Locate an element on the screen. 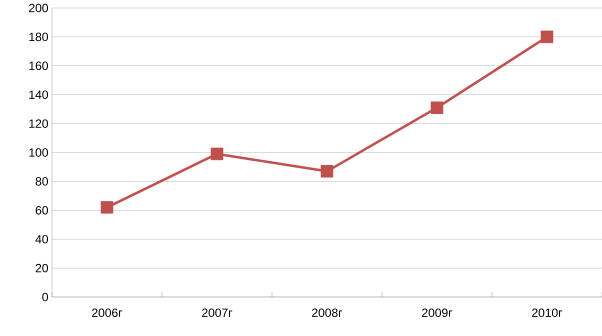 The image size is (602, 336). y-tick-label: 100 is located at coordinates (38, 152).